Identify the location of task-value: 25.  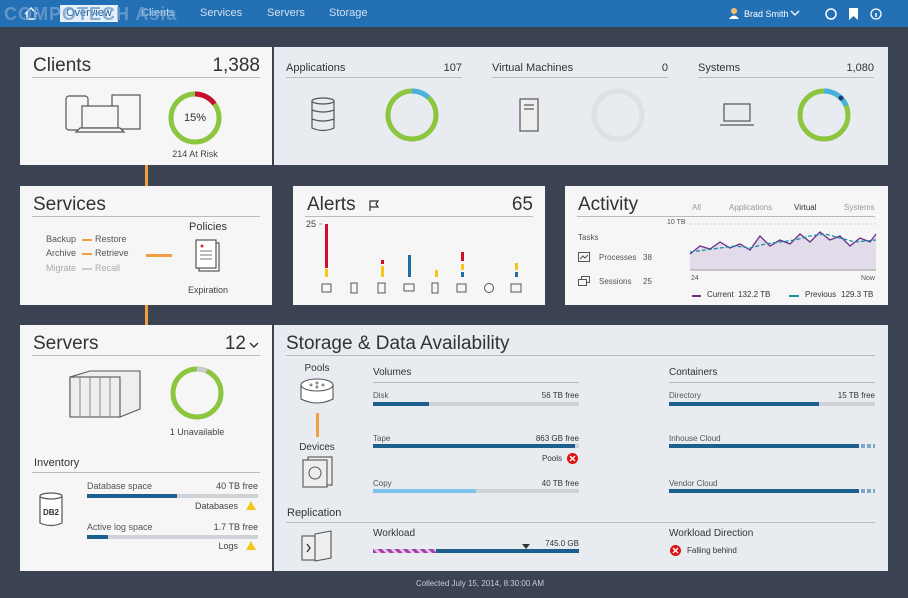
(647, 281).